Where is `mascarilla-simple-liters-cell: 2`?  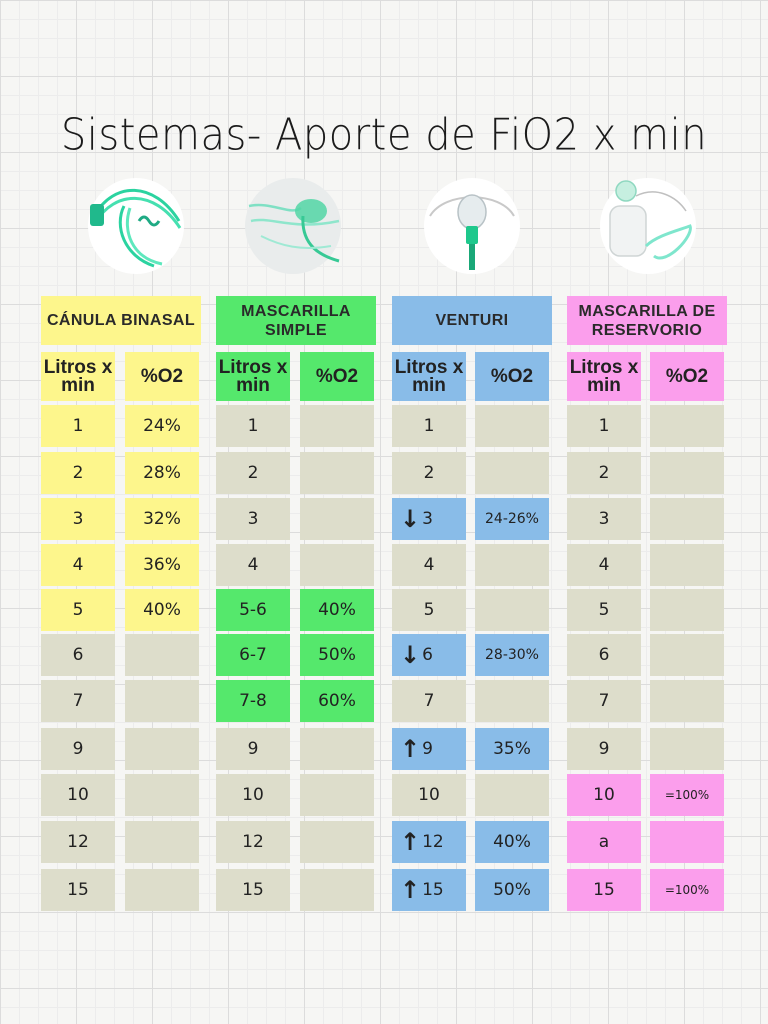 mascarilla-simple-liters-cell: 2 is located at coordinates (253, 473).